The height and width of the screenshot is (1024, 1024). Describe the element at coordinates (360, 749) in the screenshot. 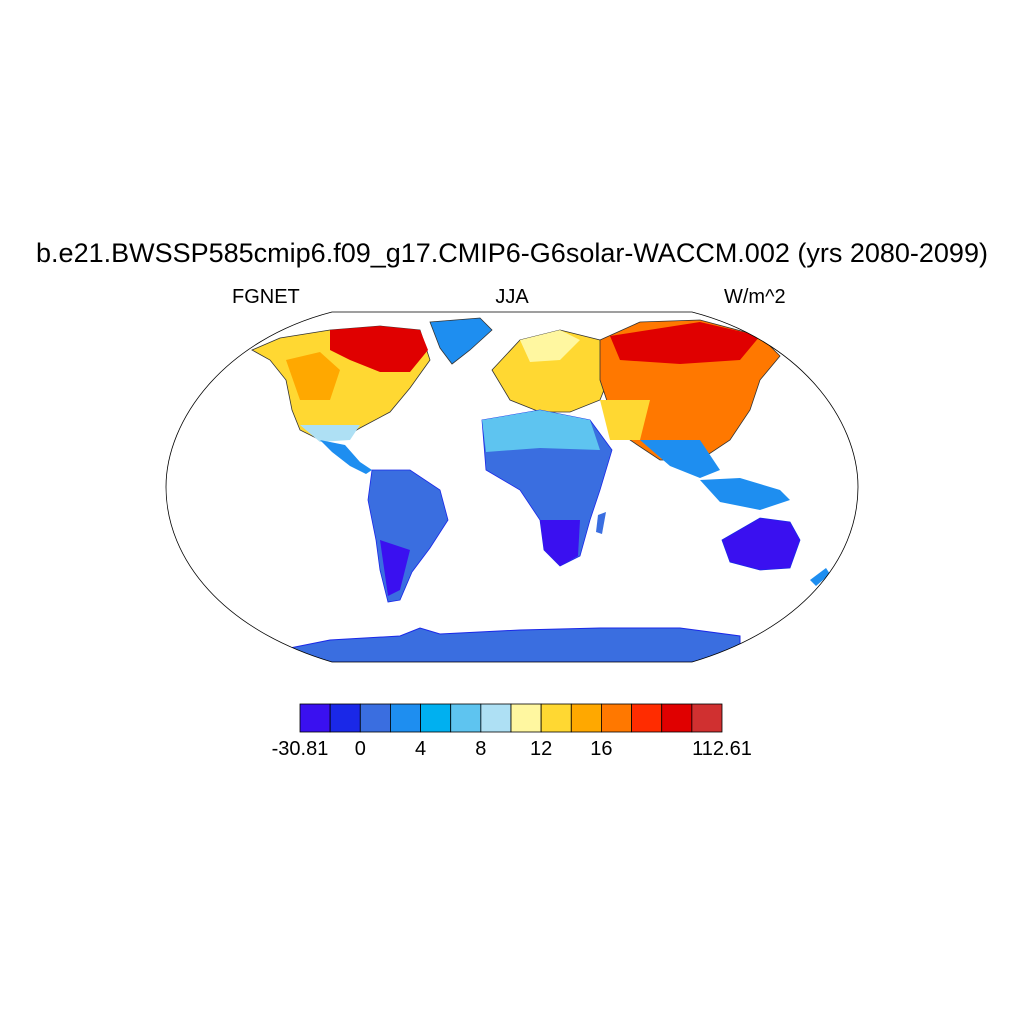

I see `colorbar-tick-label: 0` at that location.